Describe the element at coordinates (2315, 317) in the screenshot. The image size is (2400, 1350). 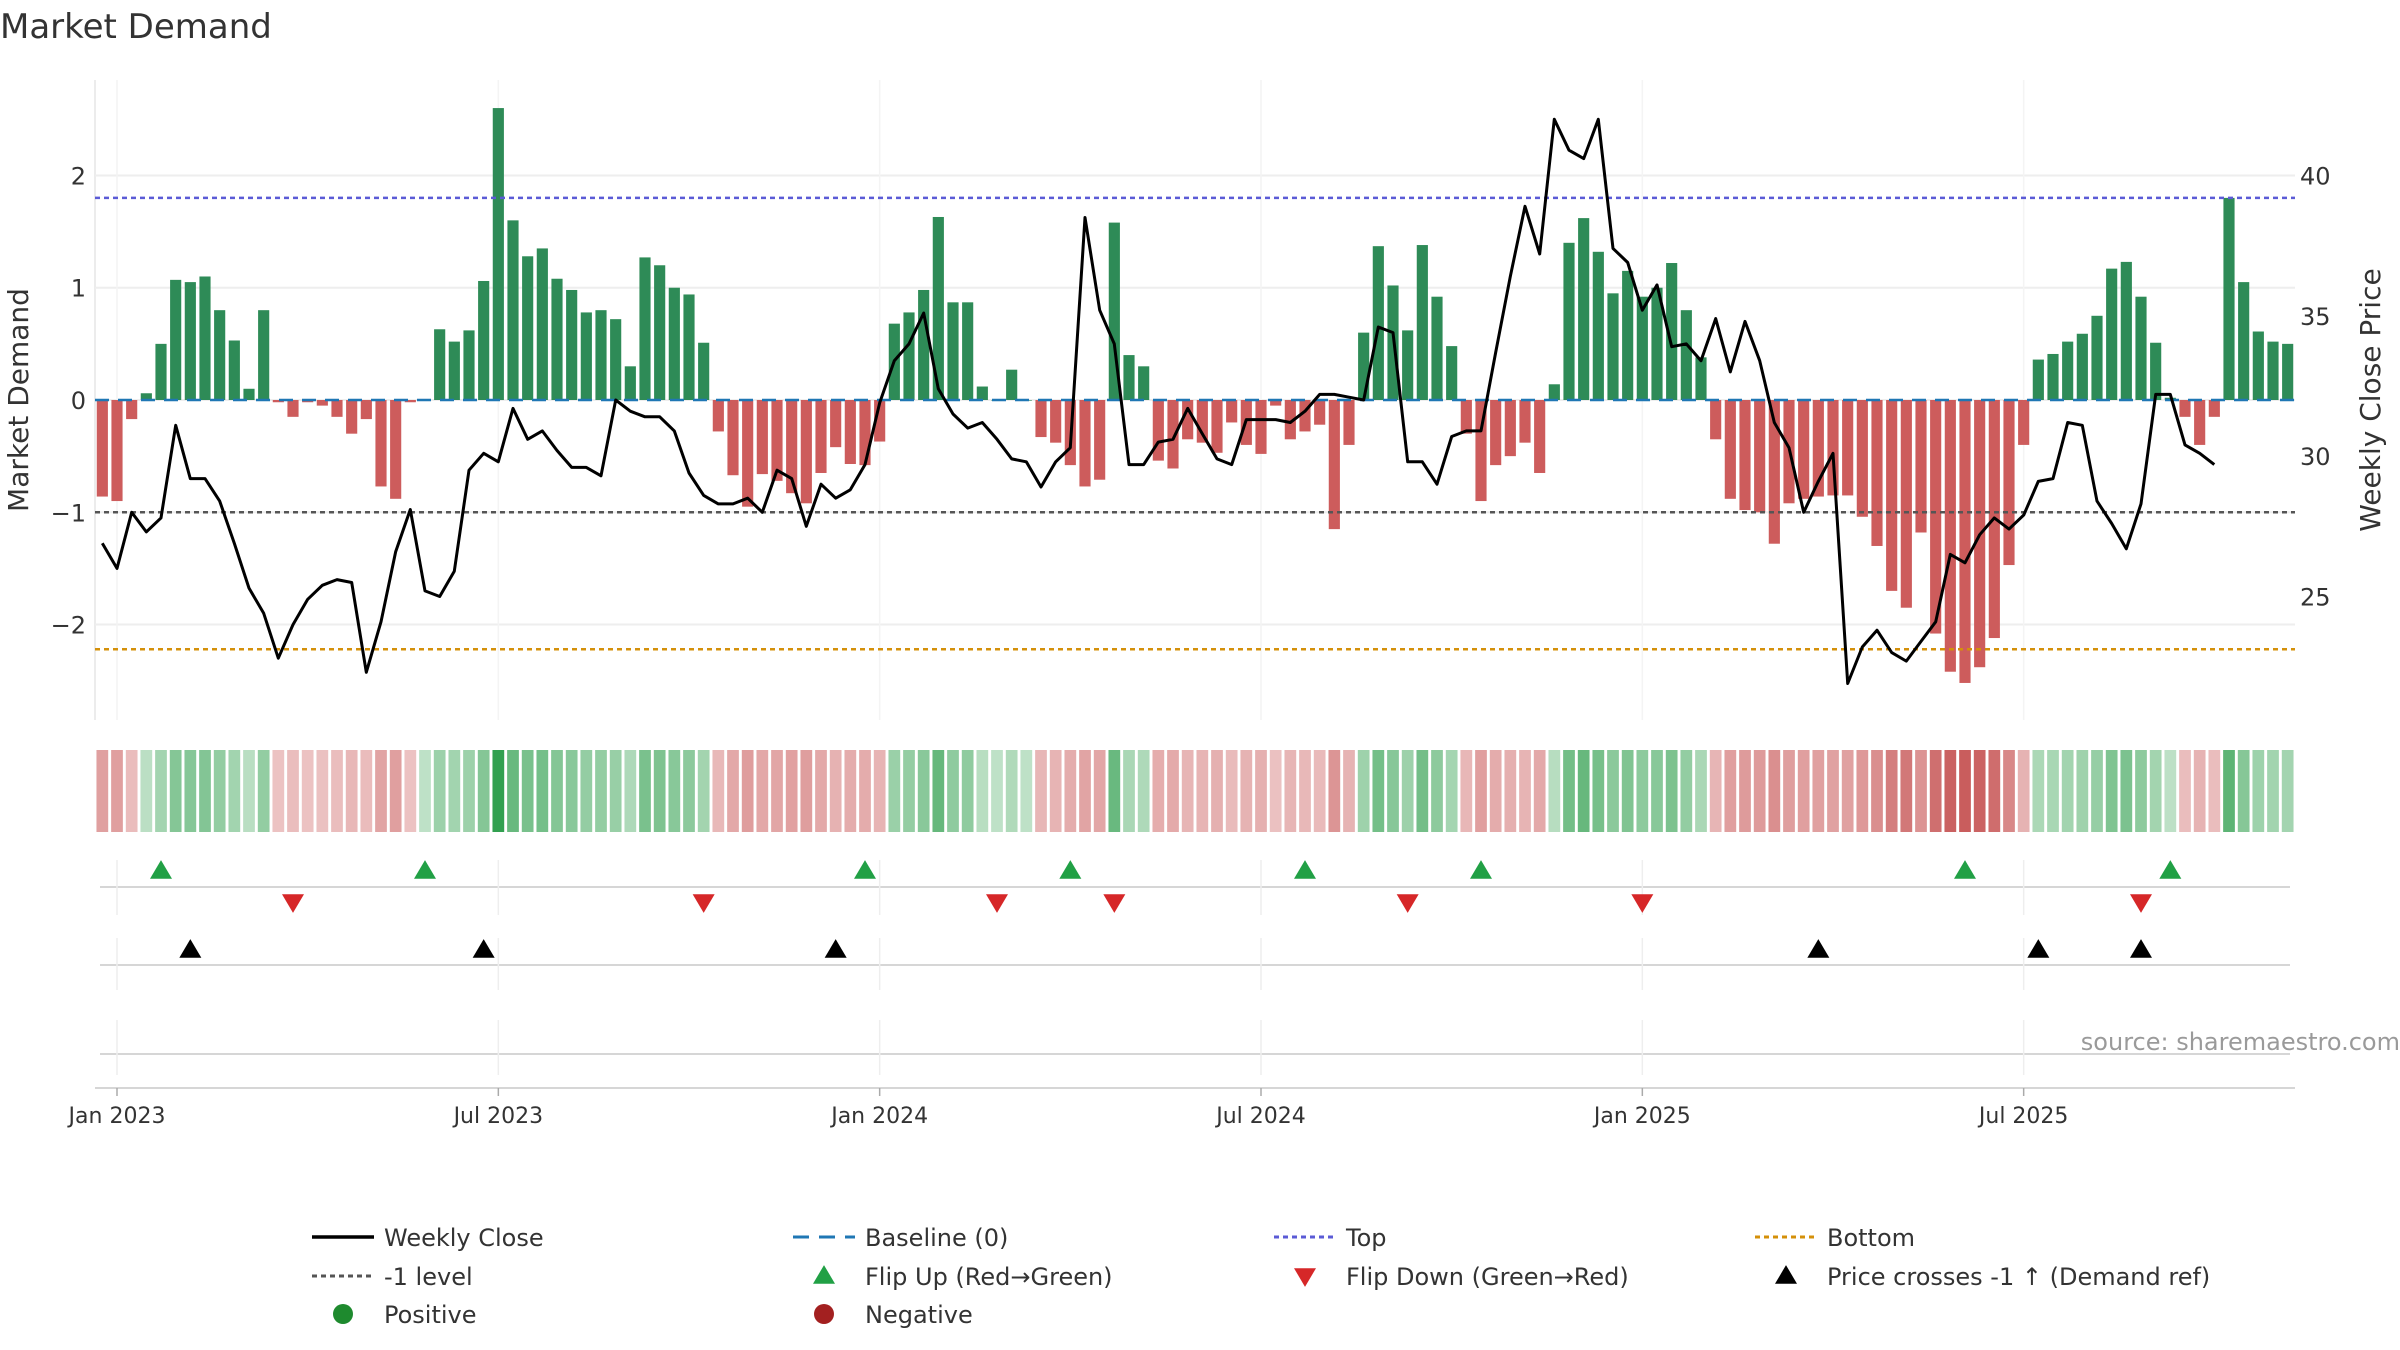
I see `y2-tick-label: 35` at that location.